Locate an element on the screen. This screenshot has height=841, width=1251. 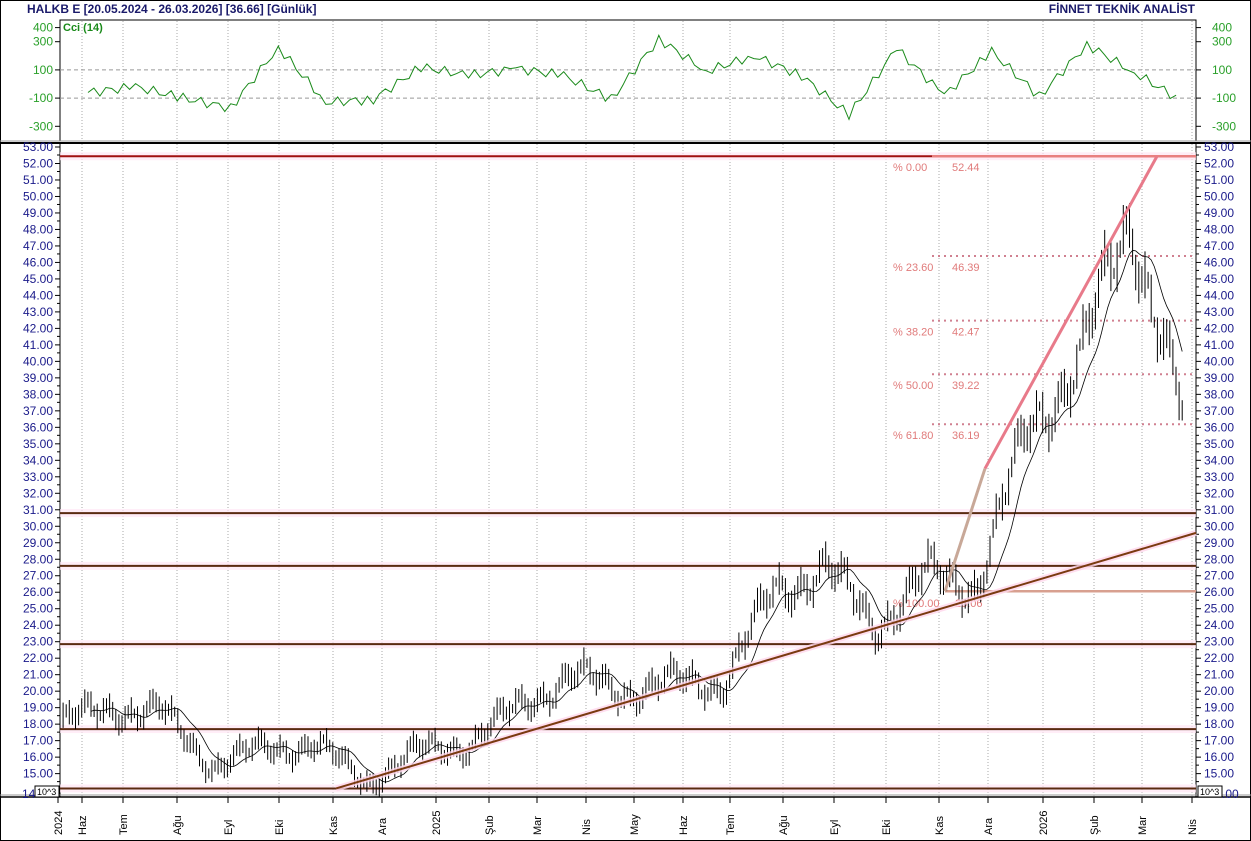
fib-pct-label: % 23.60 is located at coordinates (913, 268).